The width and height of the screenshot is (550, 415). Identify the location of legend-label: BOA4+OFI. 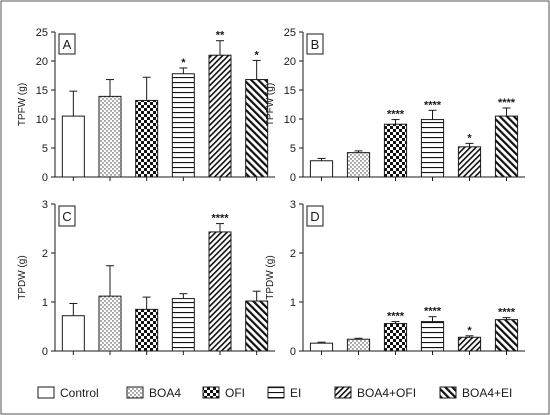
(386, 393).